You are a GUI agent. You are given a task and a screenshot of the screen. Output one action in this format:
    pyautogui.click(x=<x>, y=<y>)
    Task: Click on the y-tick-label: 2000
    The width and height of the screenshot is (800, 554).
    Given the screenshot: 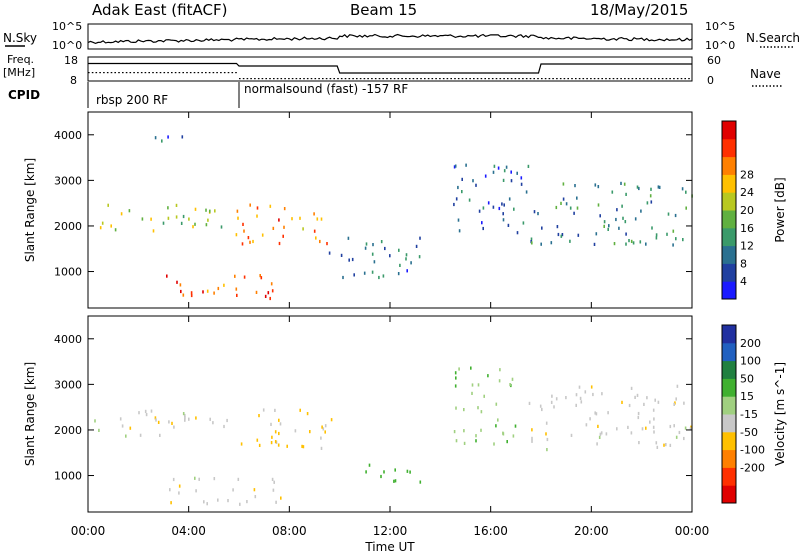 What is the action you would take?
    pyautogui.click(x=68, y=226)
    